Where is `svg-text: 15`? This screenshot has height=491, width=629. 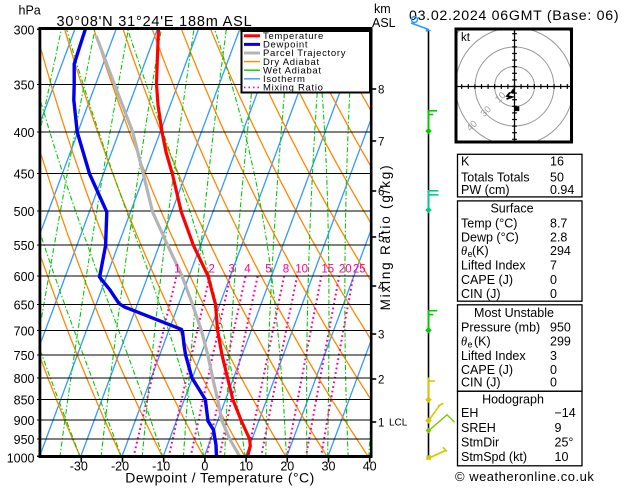 svg-text: 15 is located at coordinates (327, 270).